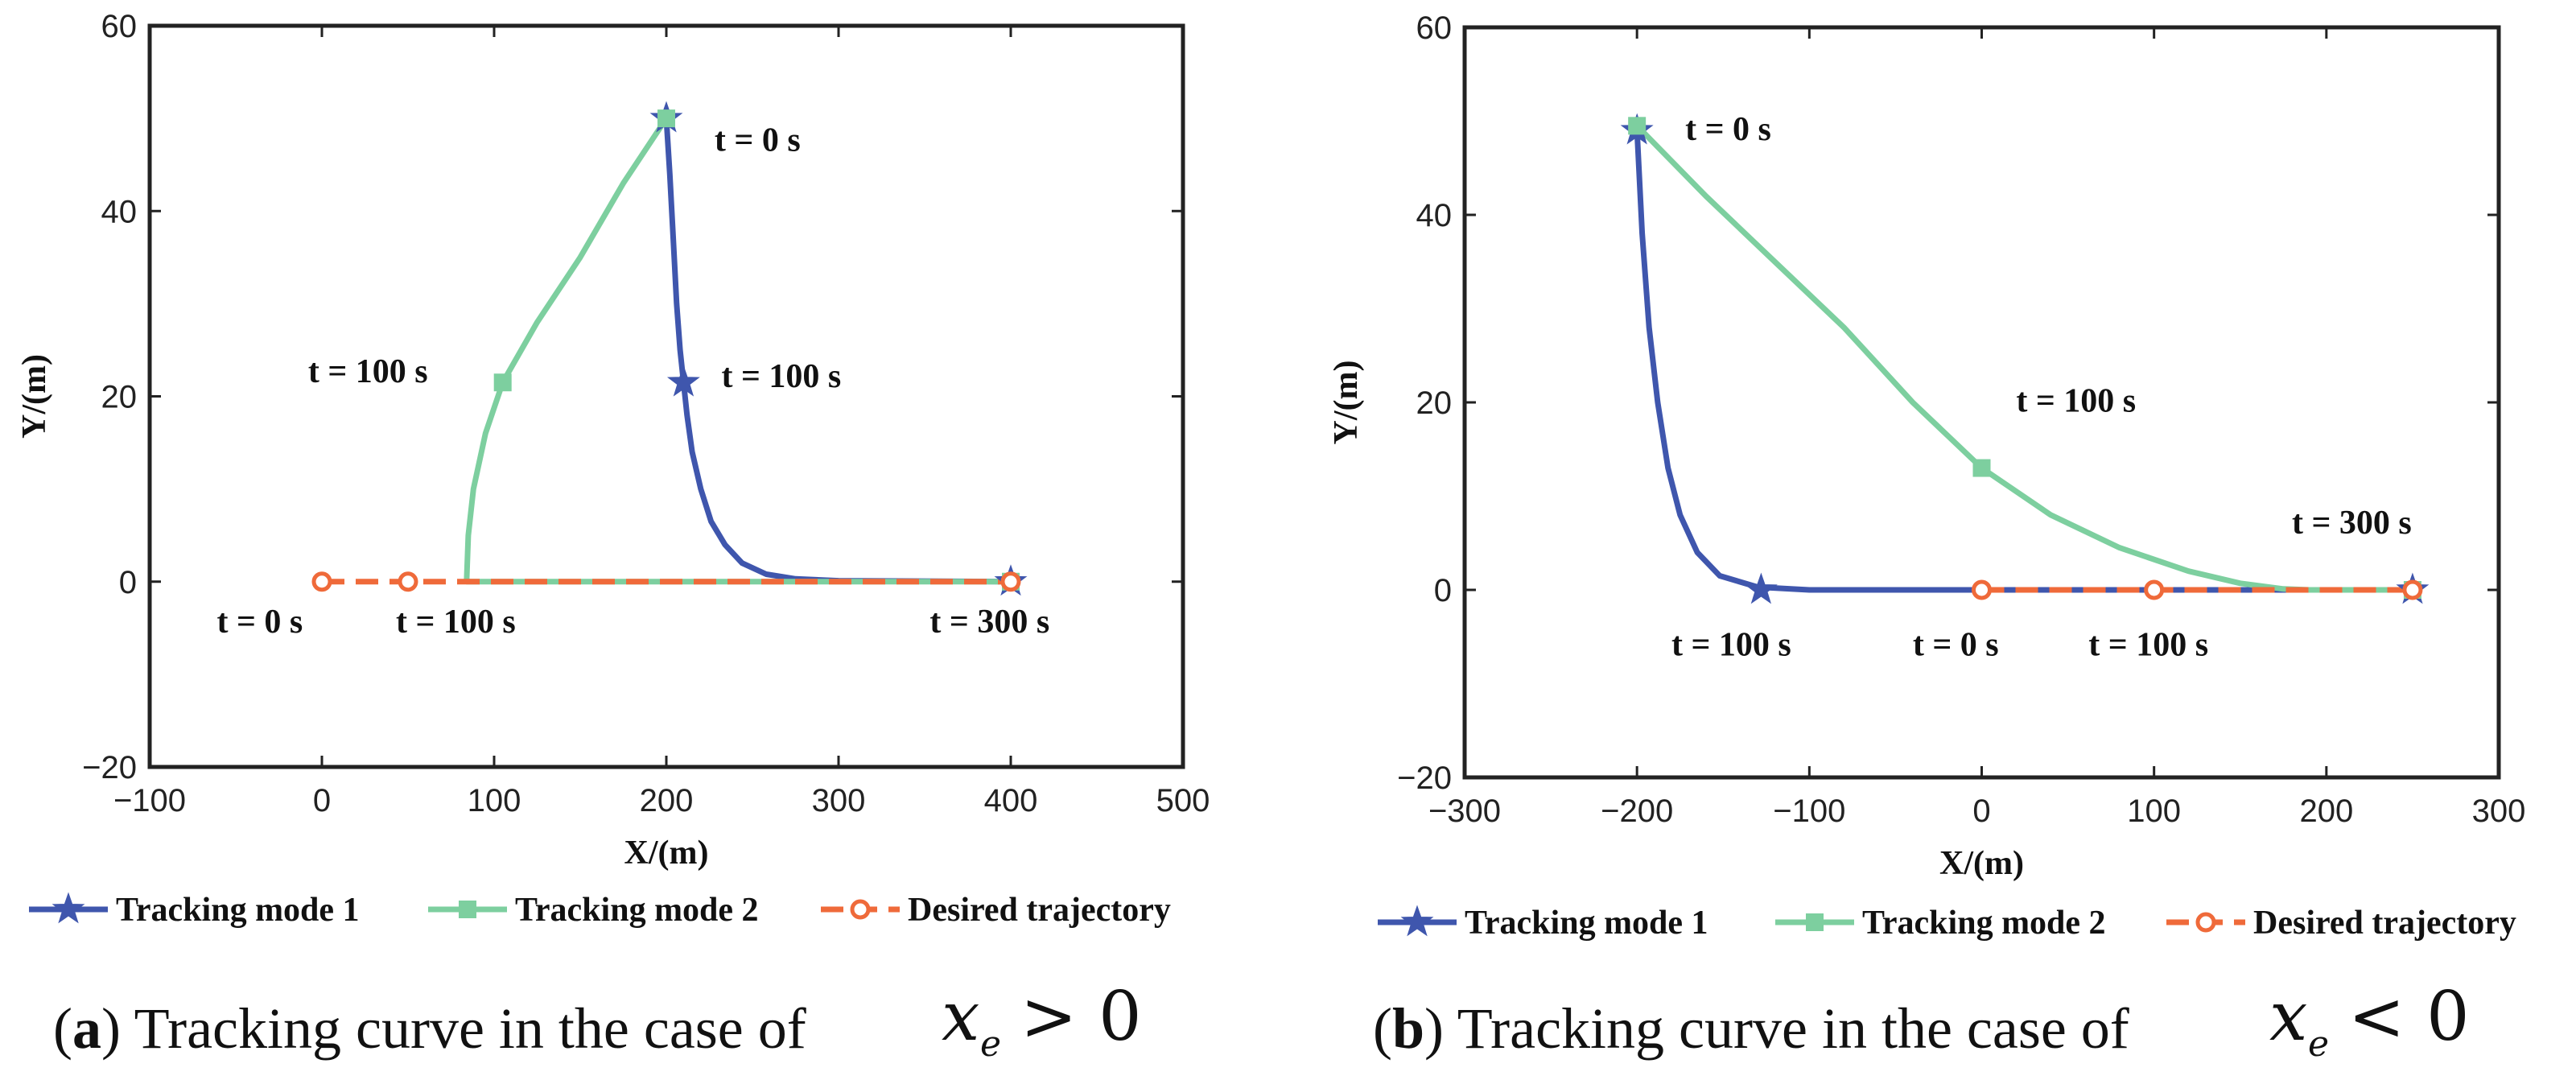 Image resolution: width=2576 pixels, height=1080 pixels. Describe the element at coordinates (2318, 1044) in the screenshot. I see `caption-b-sub: e` at that location.